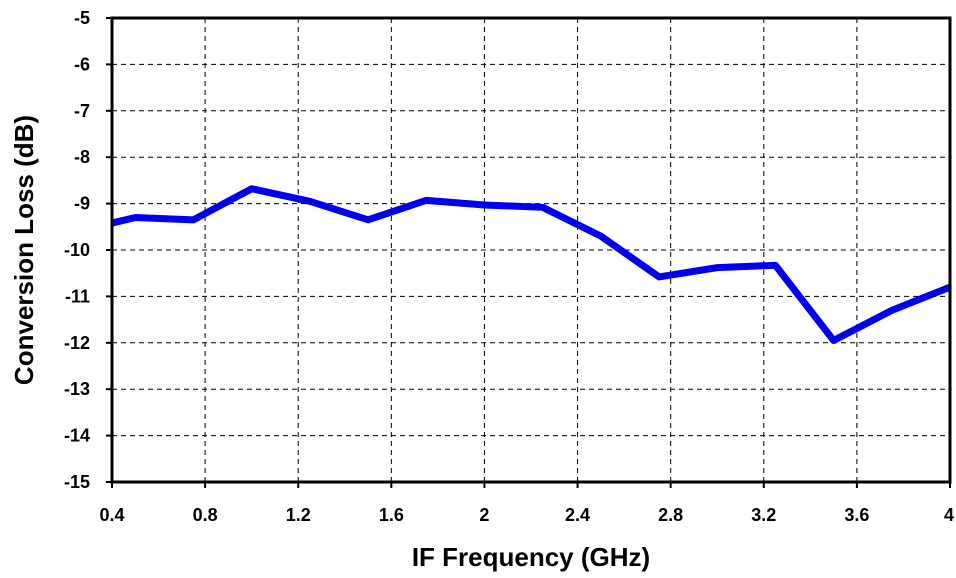  Describe the element at coordinates (82, 111) in the screenshot. I see `y-tick-label: -7` at that location.